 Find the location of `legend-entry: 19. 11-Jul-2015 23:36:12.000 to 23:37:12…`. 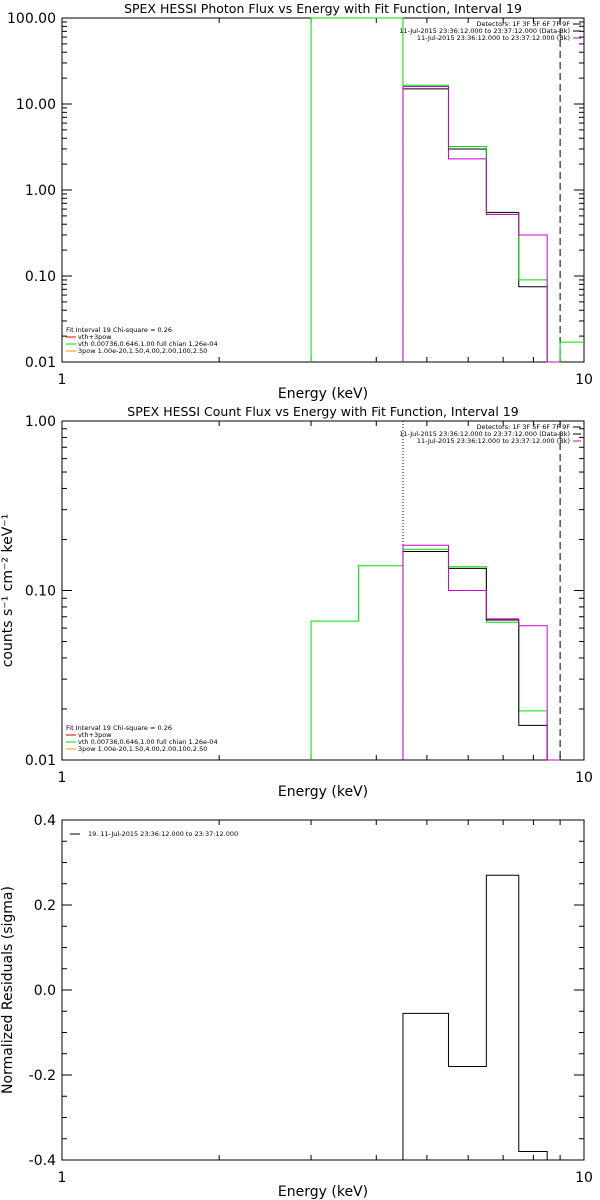

legend-entry: 19. 11-Jul-2015 23:36:12.000 to 23:37:12… is located at coordinates (163, 834).